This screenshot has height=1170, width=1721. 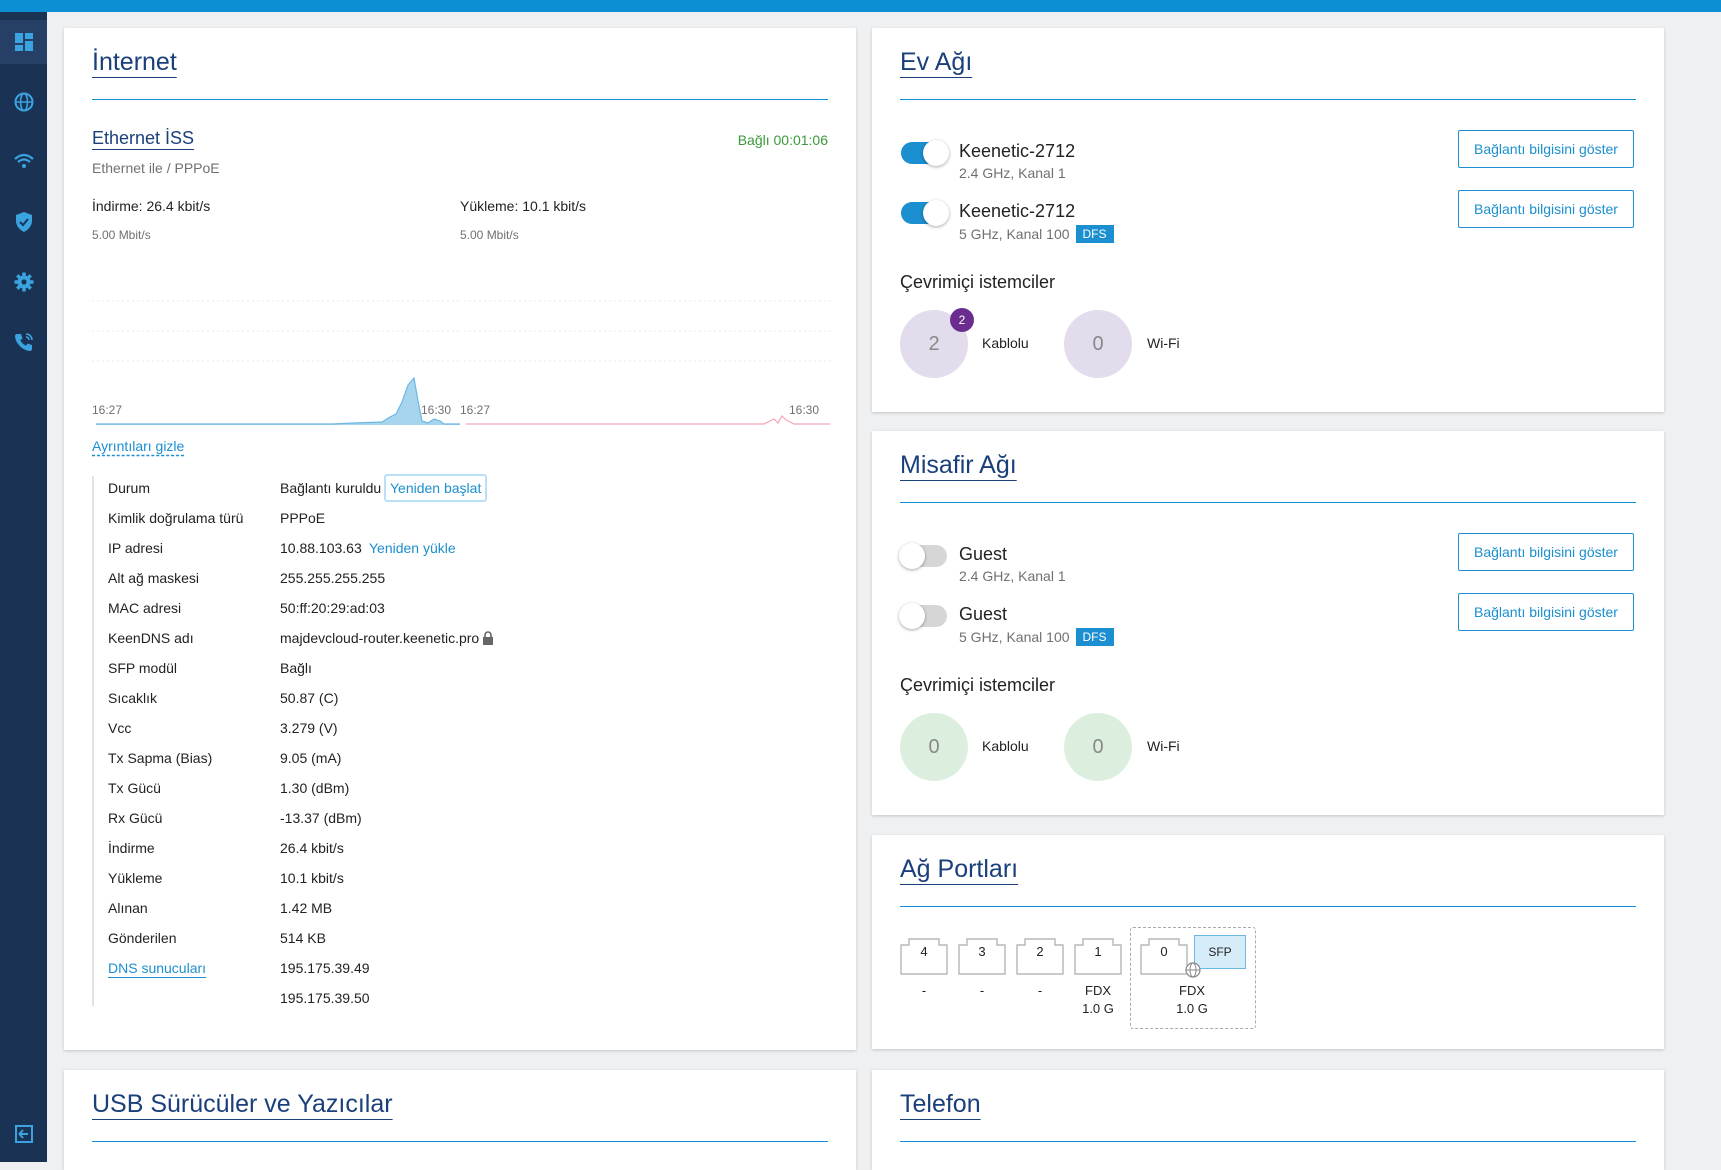 I want to click on port-number: 3, so click(x=982, y=951).